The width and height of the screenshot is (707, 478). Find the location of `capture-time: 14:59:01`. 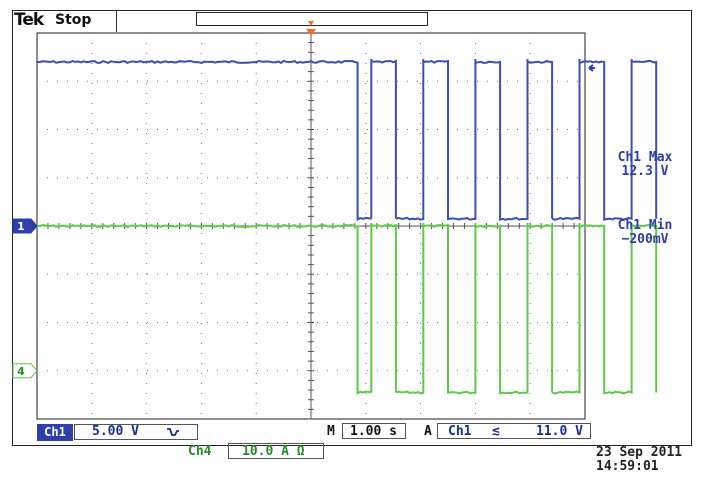

capture-time: 14:59:01 is located at coordinates (627, 466).